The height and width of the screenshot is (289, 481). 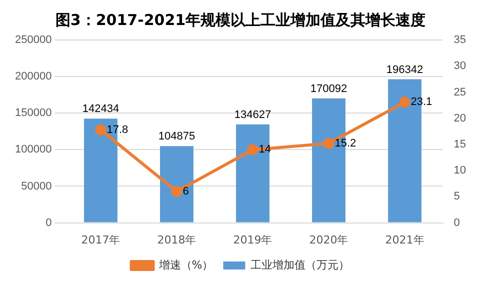 What do you see at coordinates (460, 40) in the screenshot?
I see `y2-tick-label: 35` at bounding box center [460, 40].